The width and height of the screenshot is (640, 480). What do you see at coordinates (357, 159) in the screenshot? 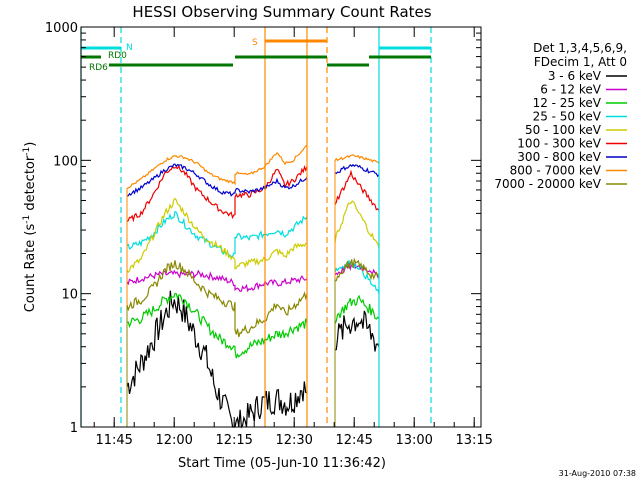
I see `series-line-800-7000-kev-seg2` at bounding box center [357, 159].